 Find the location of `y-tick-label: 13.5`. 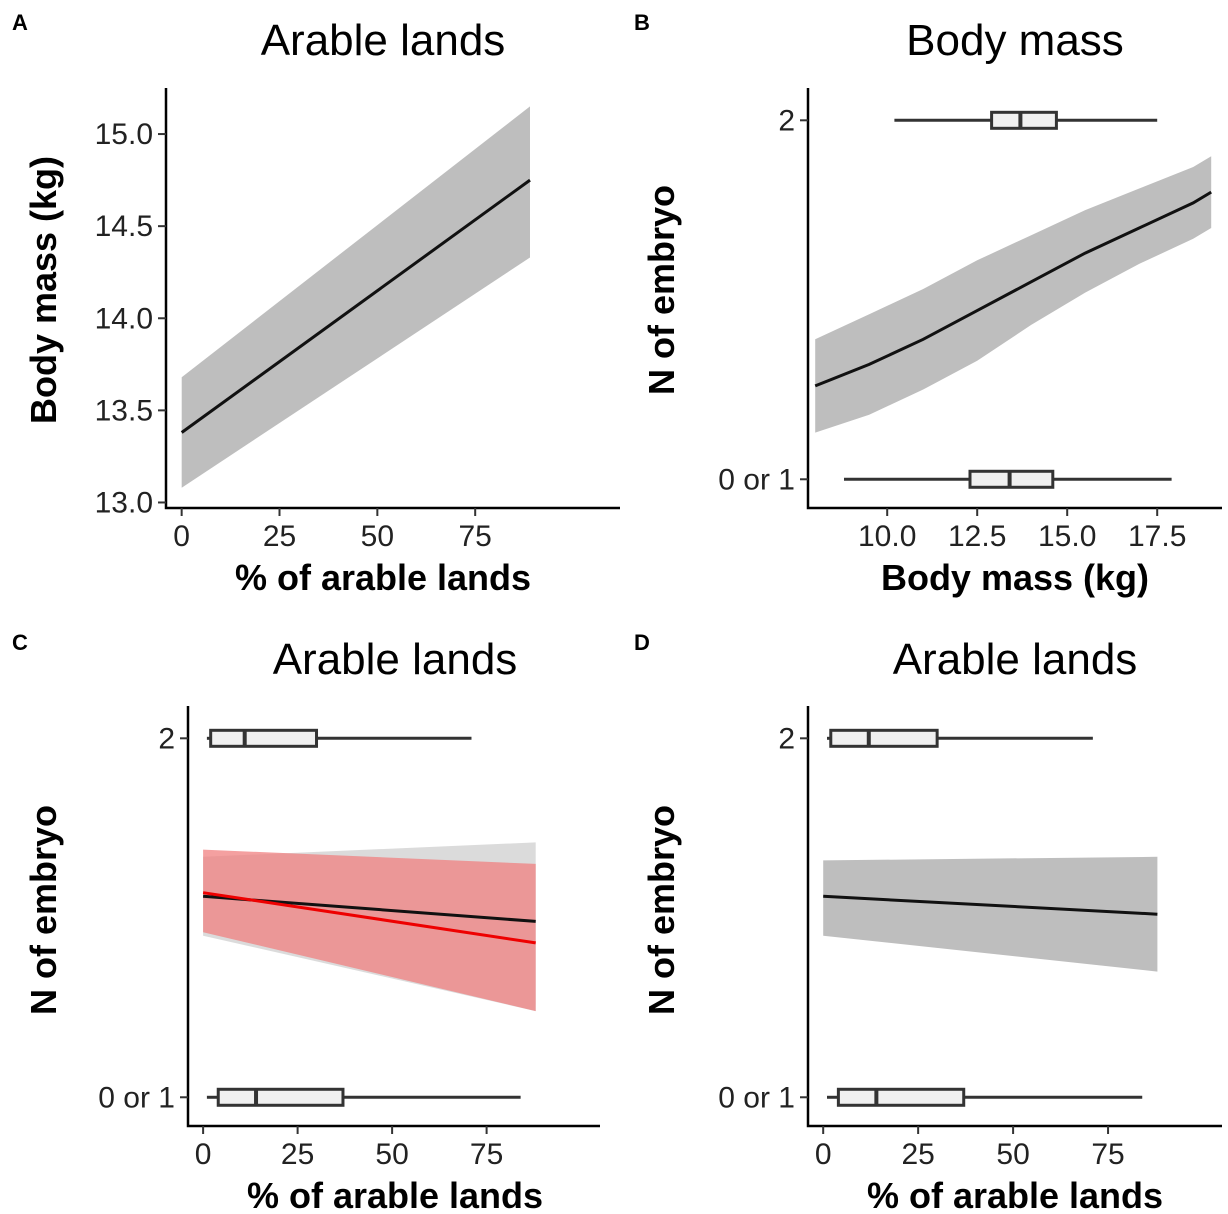

y-tick-label: 13.5 is located at coordinates (124, 410).